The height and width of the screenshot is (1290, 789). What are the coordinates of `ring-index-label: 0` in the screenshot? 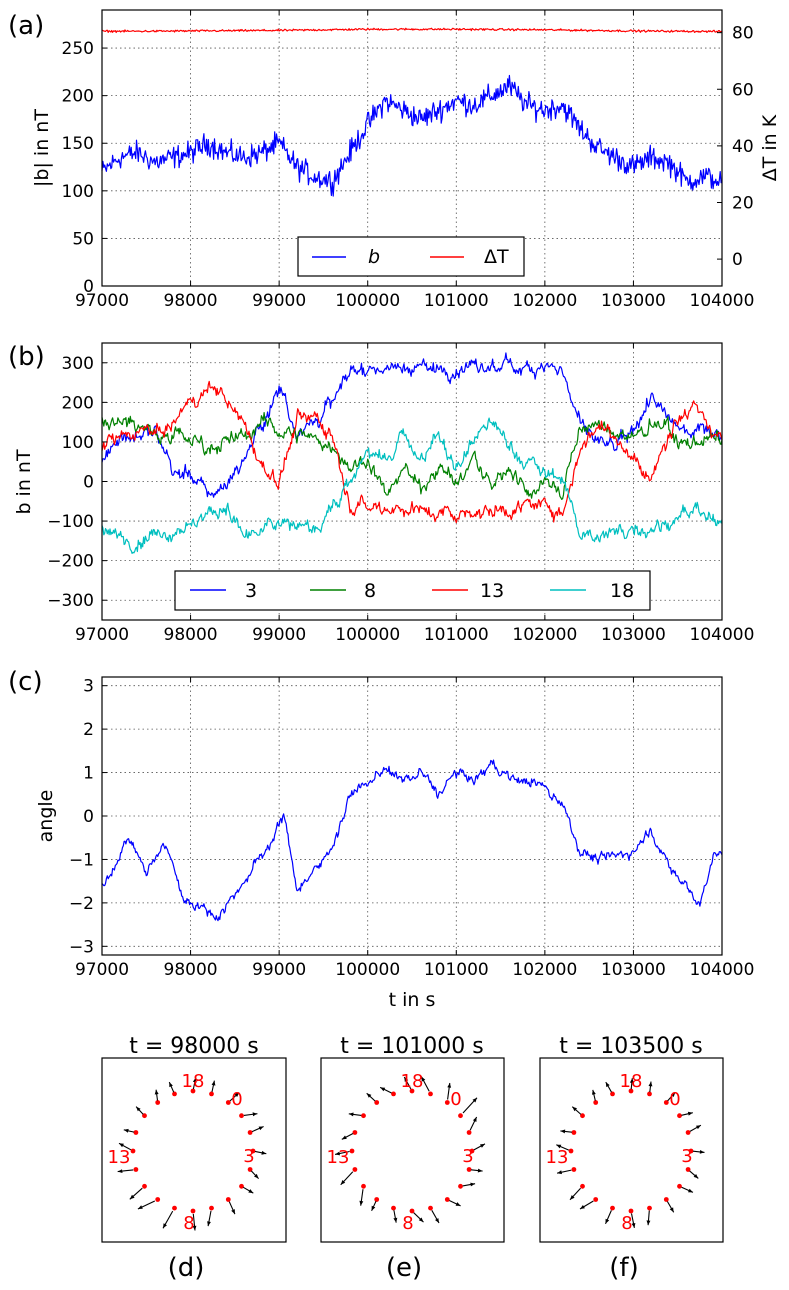 It's located at (236, 1099).